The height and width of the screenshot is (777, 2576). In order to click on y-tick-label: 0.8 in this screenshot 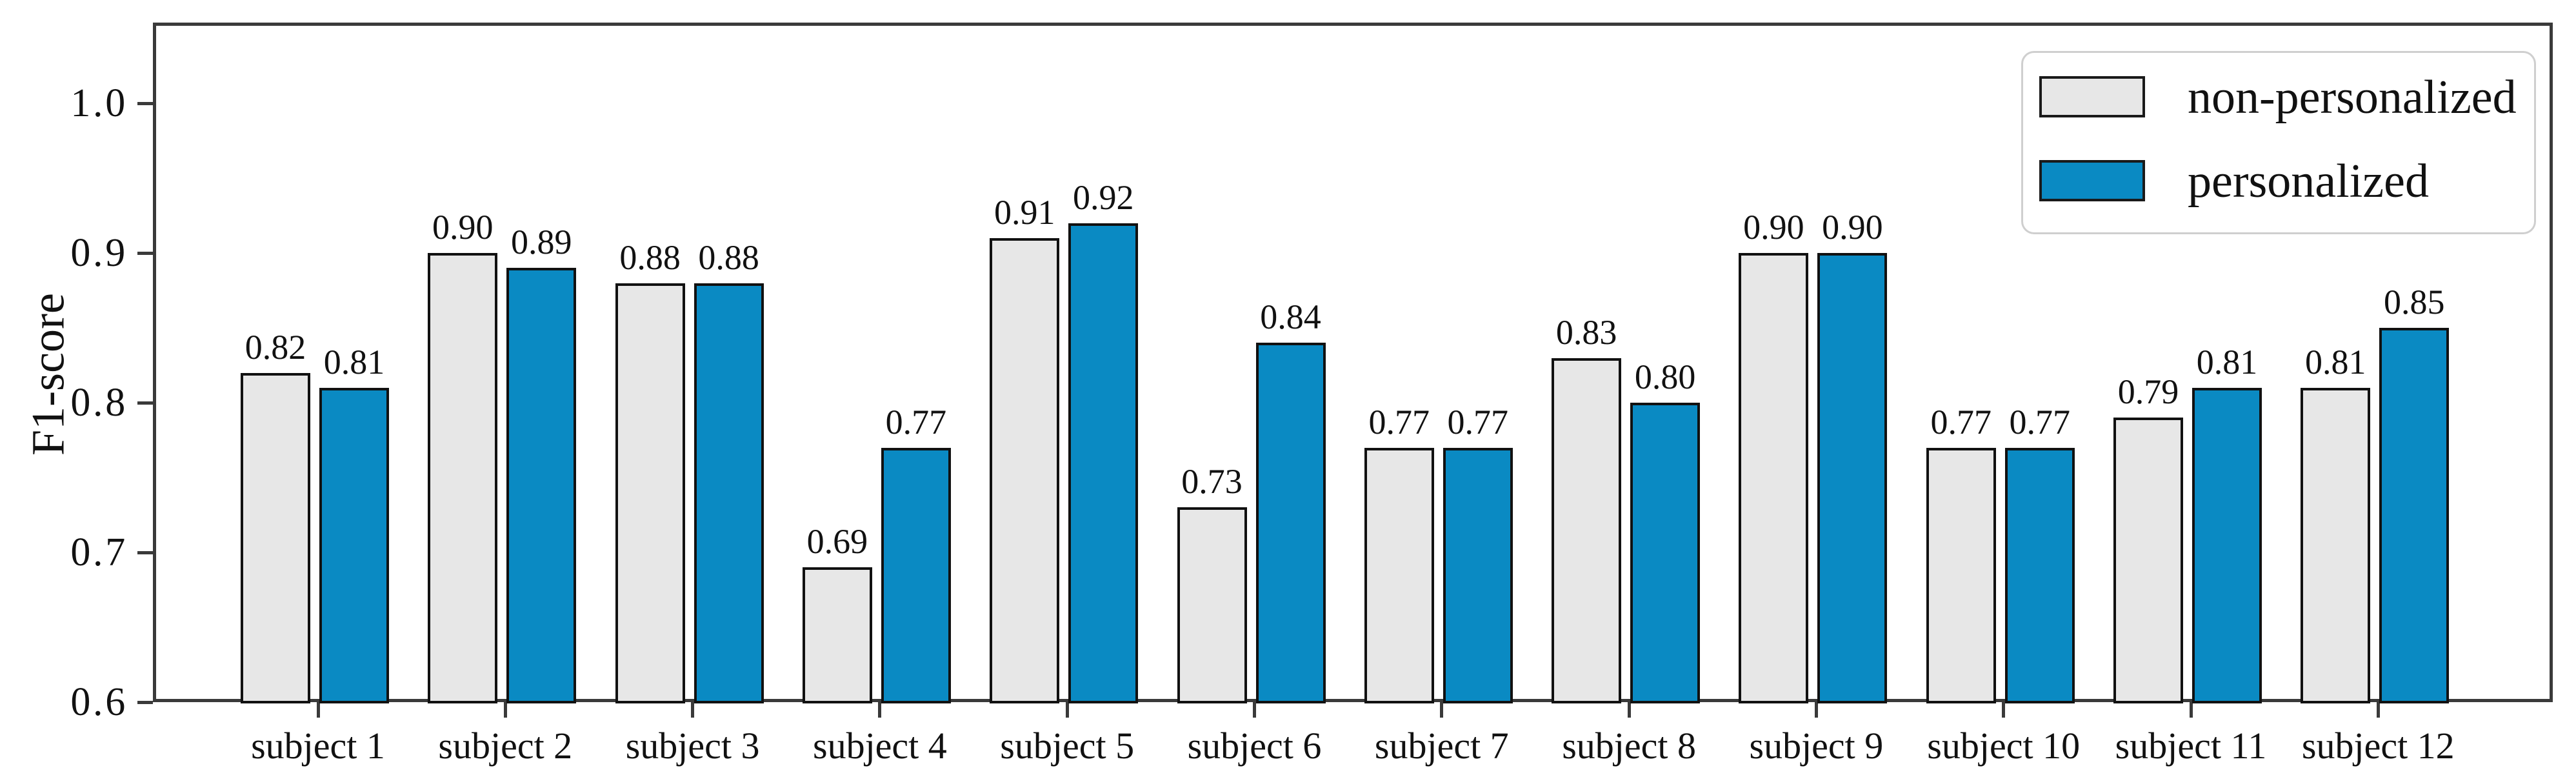, I will do `click(99, 403)`.